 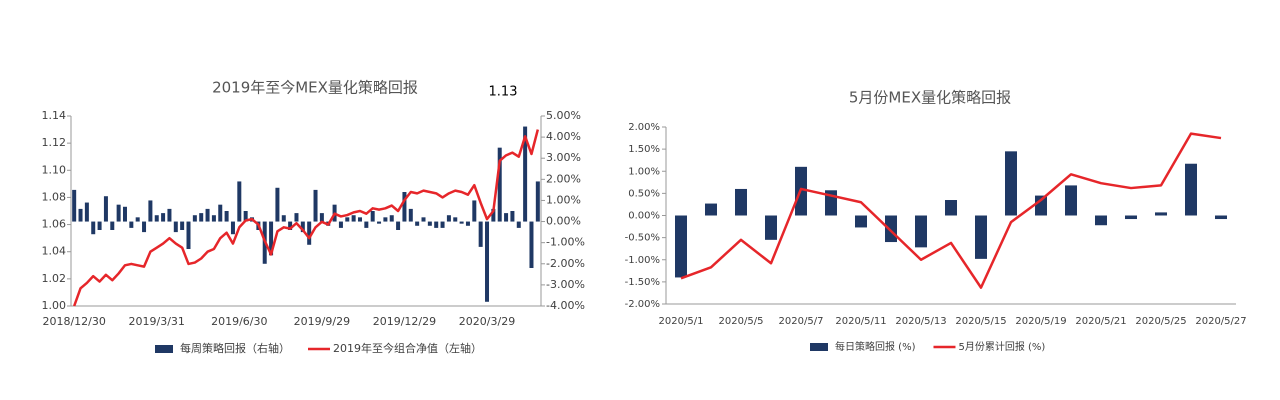 I want to click on y2-tick-label: -3.00%, so click(x=565, y=284).